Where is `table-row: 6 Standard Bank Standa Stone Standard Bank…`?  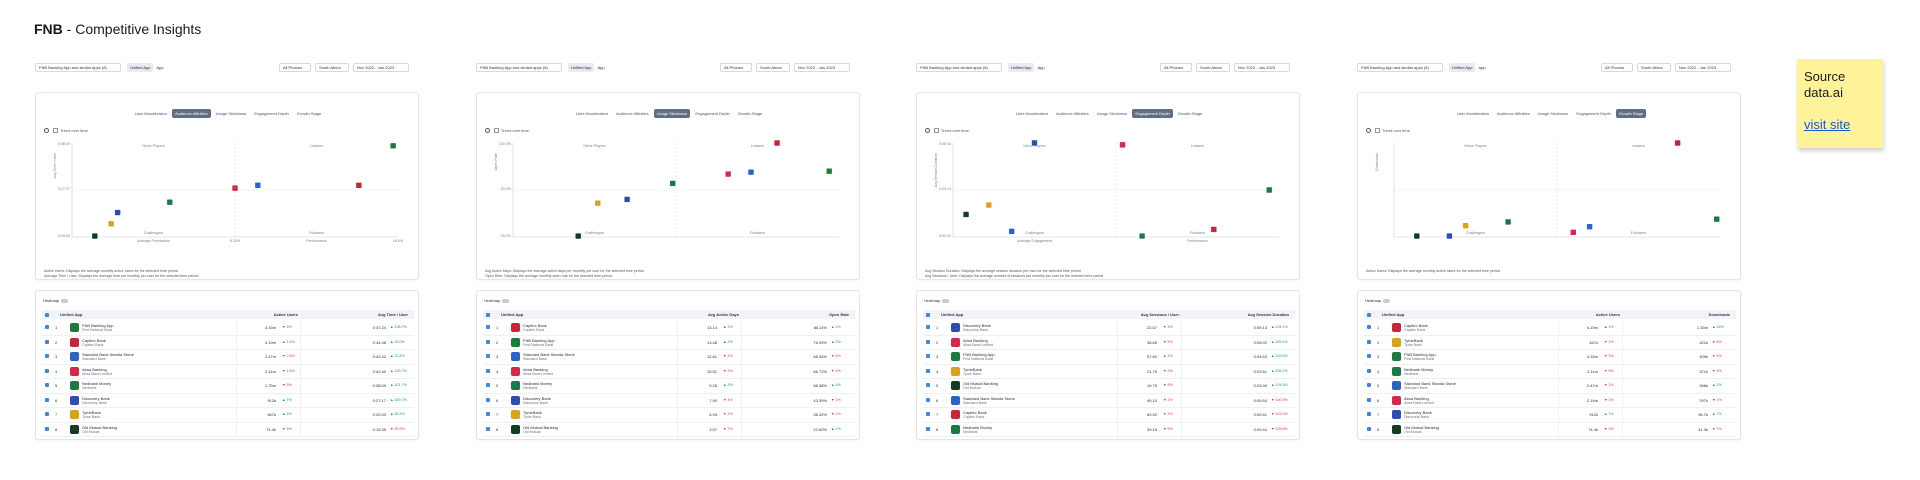 table-row: 6 Standard Bank Standa Stone Standard Bank… is located at coordinates (1109, 400).